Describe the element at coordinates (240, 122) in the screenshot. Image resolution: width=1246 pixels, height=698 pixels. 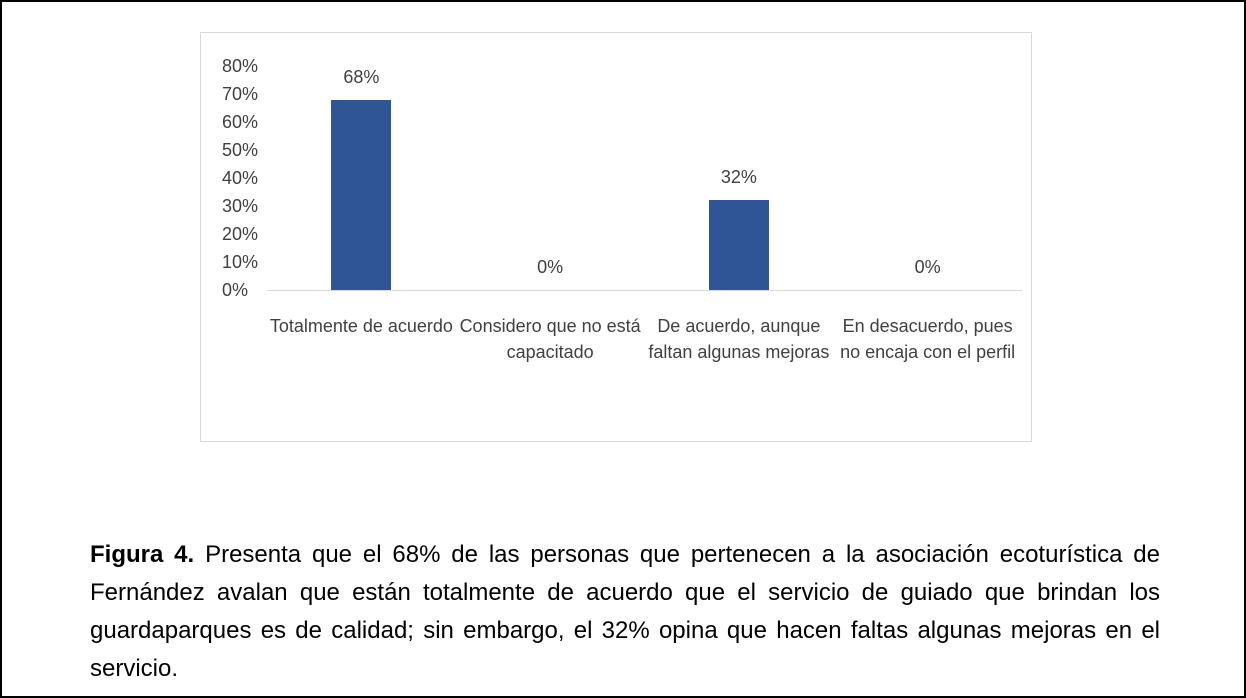
I see `y-tick-label: 60%` at that location.